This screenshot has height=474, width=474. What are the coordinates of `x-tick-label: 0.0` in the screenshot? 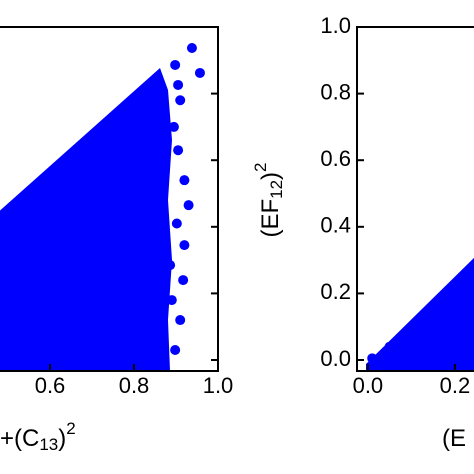 It's located at (368, 385).